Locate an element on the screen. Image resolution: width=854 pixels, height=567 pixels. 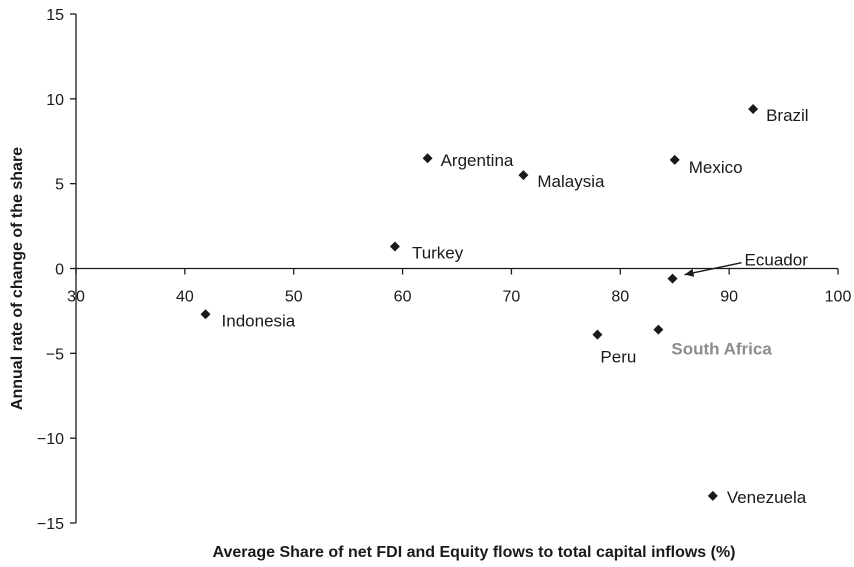
ecuador-arrowhead is located at coordinates (689, 272).